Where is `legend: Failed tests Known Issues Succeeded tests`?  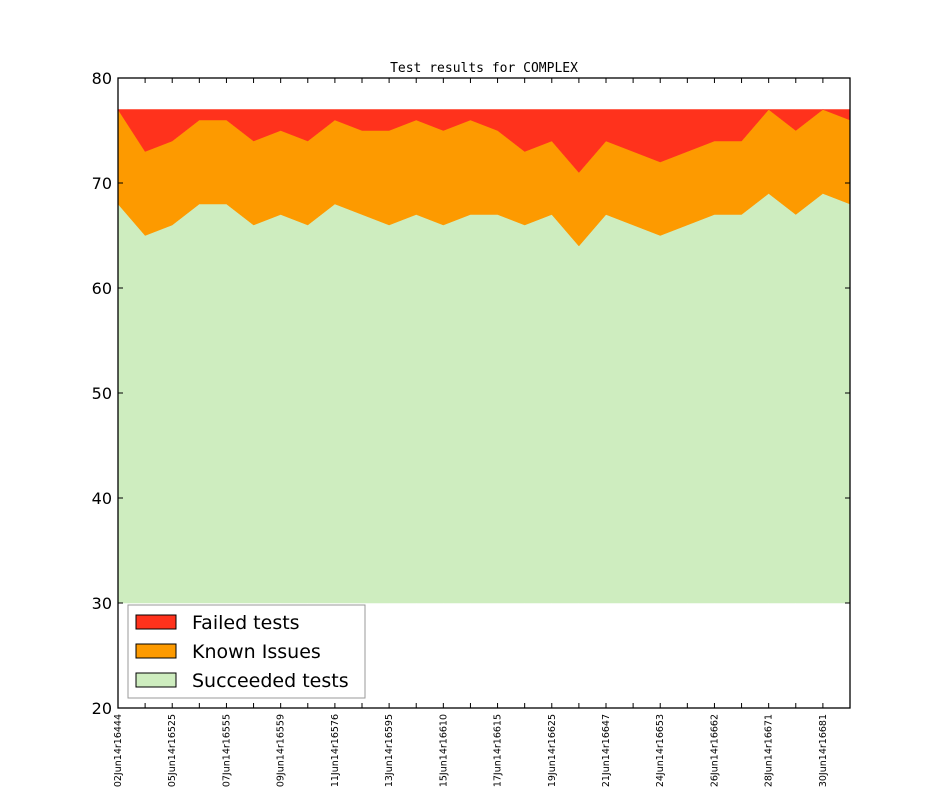
legend: Failed tests Known Issues Succeeded tests is located at coordinates (246, 651).